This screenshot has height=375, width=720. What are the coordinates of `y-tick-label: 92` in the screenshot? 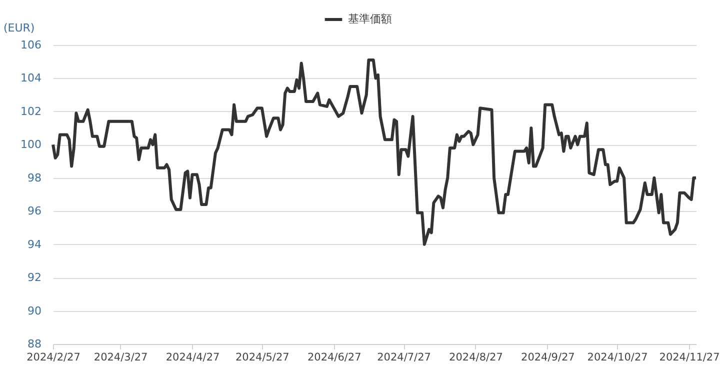 It's located at (35, 277).